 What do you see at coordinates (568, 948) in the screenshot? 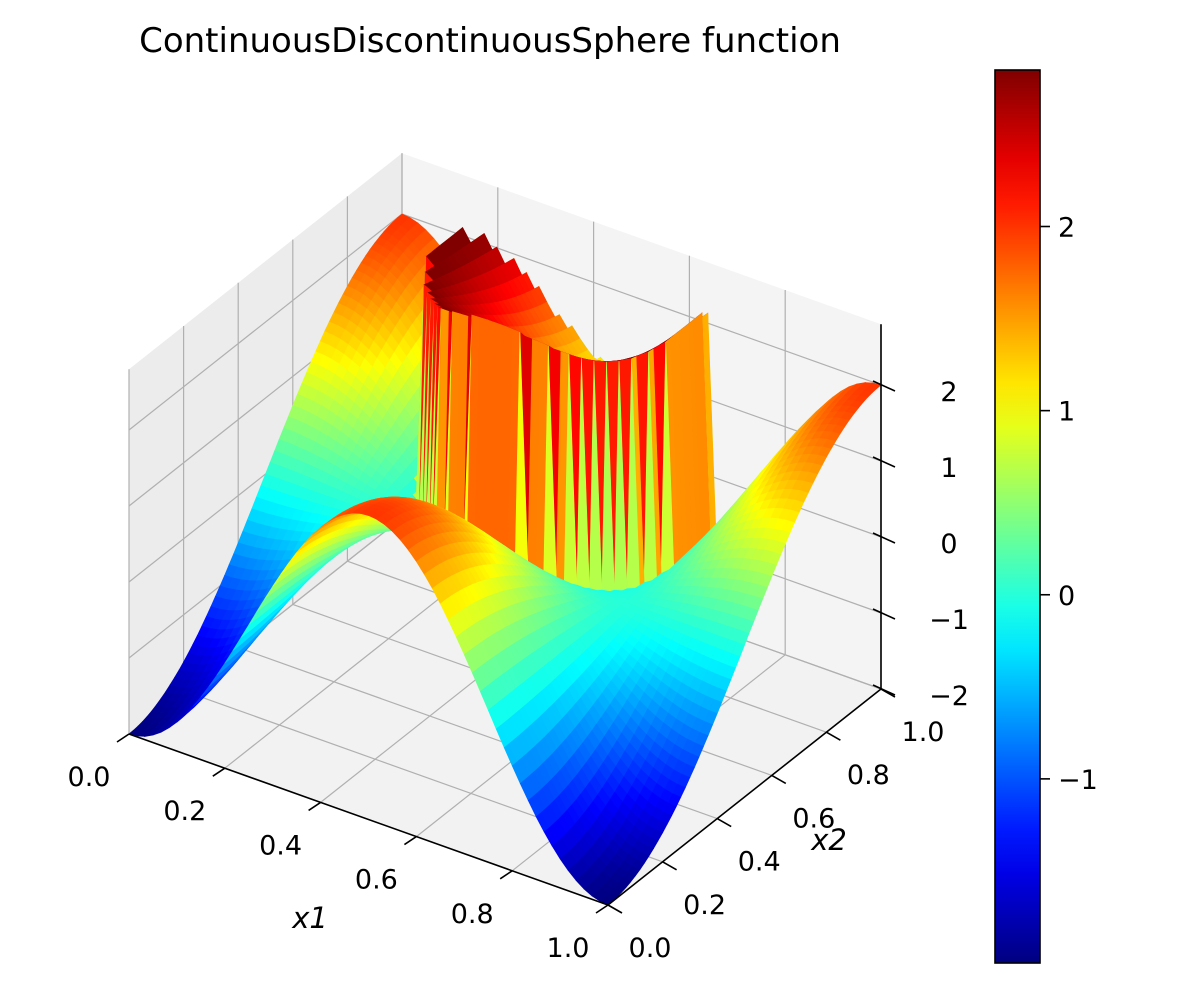
I see `x-tick-label: 1.0` at bounding box center [568, 948].